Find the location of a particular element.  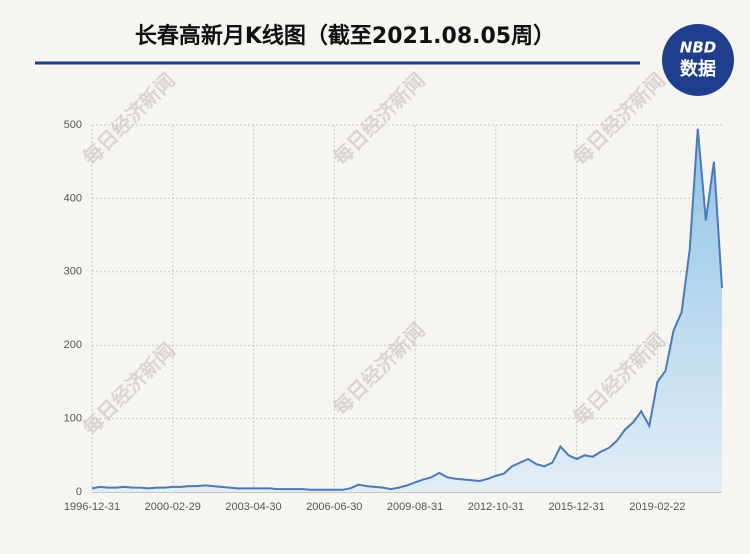

logo is located at coordinates (698, 60).